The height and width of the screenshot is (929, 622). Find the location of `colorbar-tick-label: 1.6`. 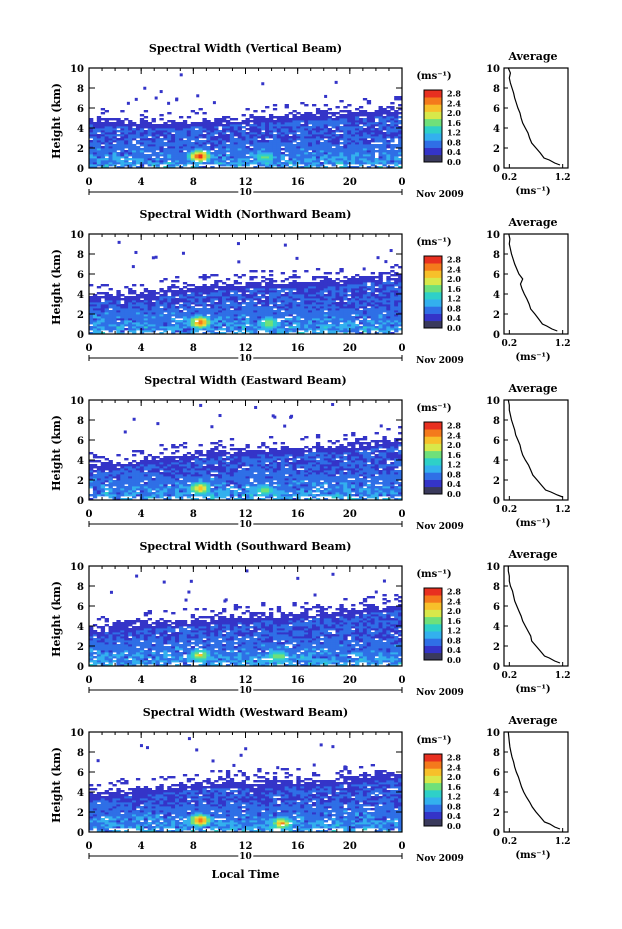

colorbar-tick-label: 1.6 is located at coordinates (454, 289).